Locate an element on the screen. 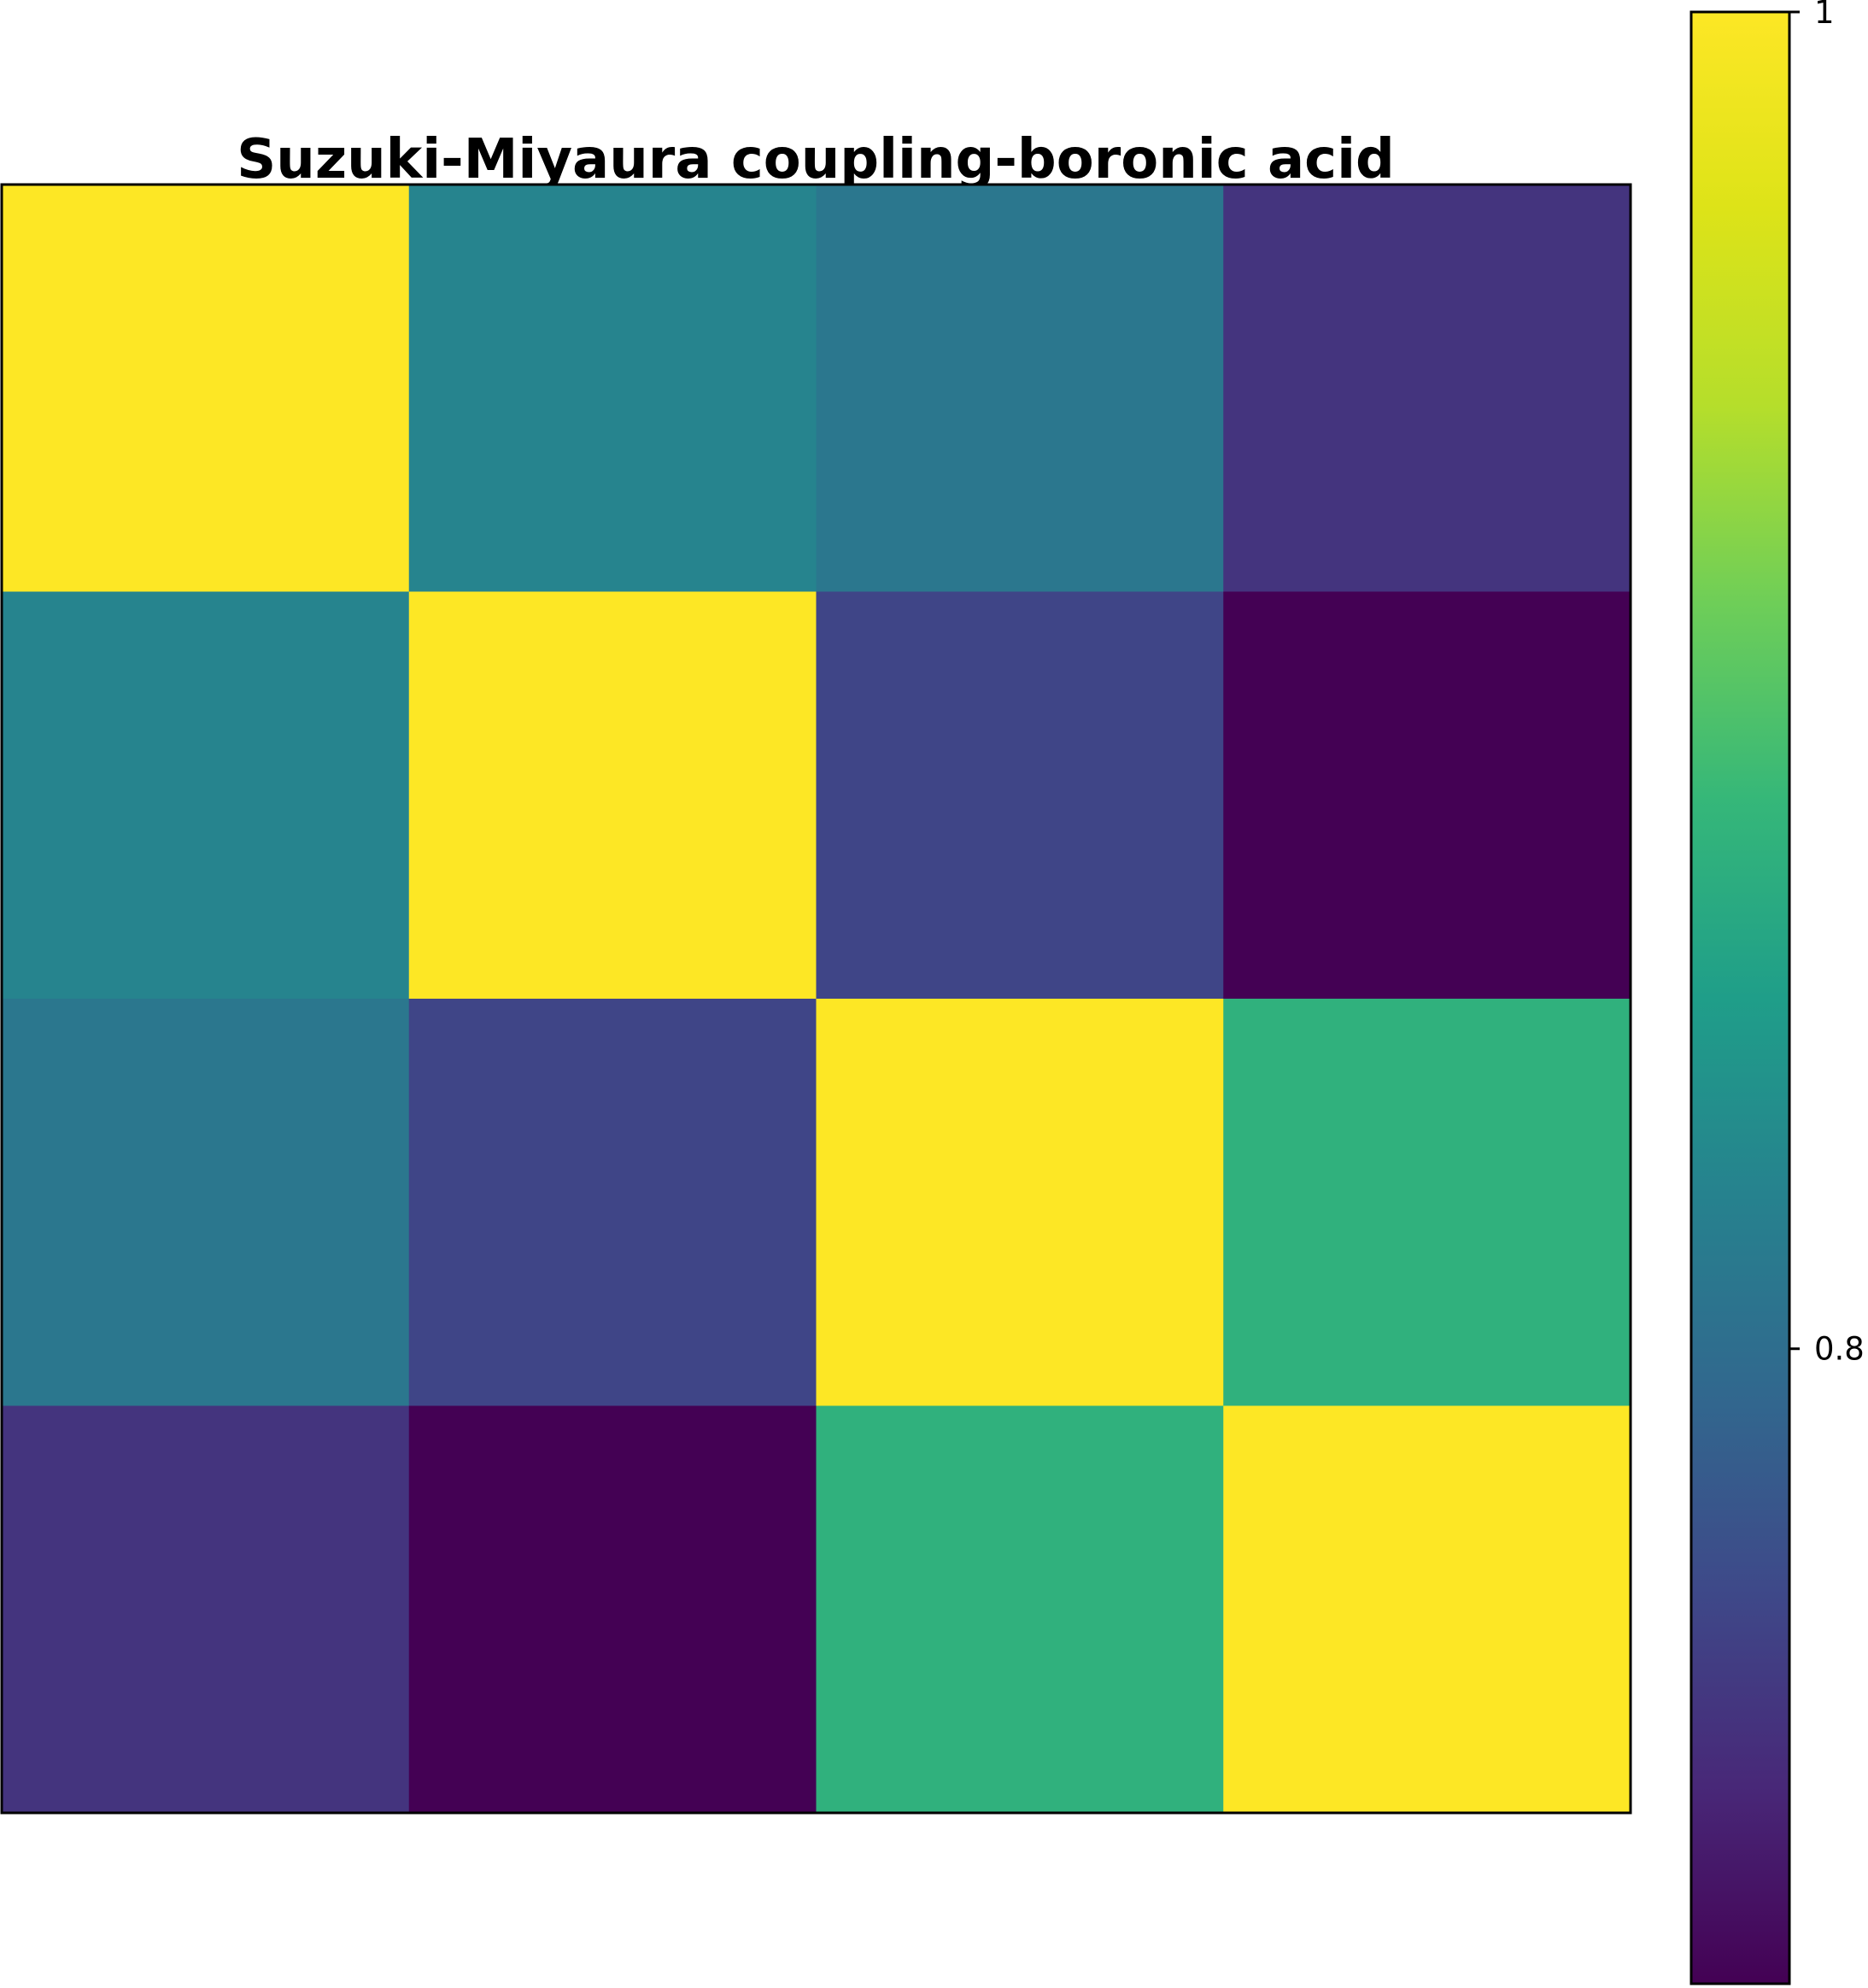 This screenshot has height=1988, width=1868. heatmap-cell-r3-c2 is located at coordinates (1020, 1609).